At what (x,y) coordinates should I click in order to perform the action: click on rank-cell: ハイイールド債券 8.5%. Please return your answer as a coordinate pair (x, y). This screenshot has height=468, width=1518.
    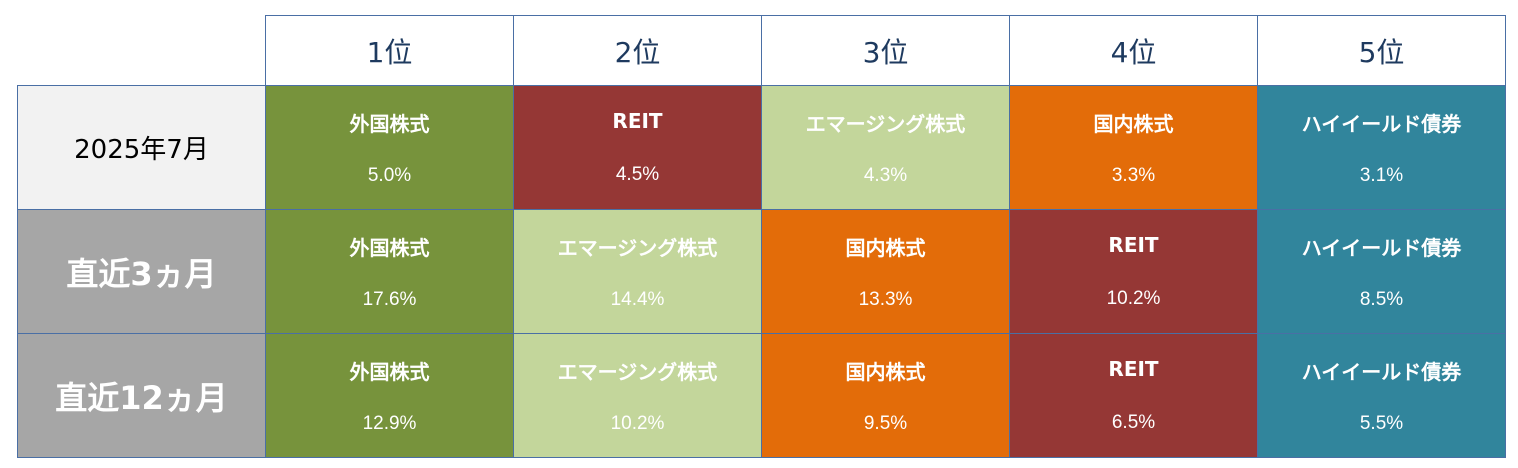
    Looking at the image, I should click on (1381, 271).